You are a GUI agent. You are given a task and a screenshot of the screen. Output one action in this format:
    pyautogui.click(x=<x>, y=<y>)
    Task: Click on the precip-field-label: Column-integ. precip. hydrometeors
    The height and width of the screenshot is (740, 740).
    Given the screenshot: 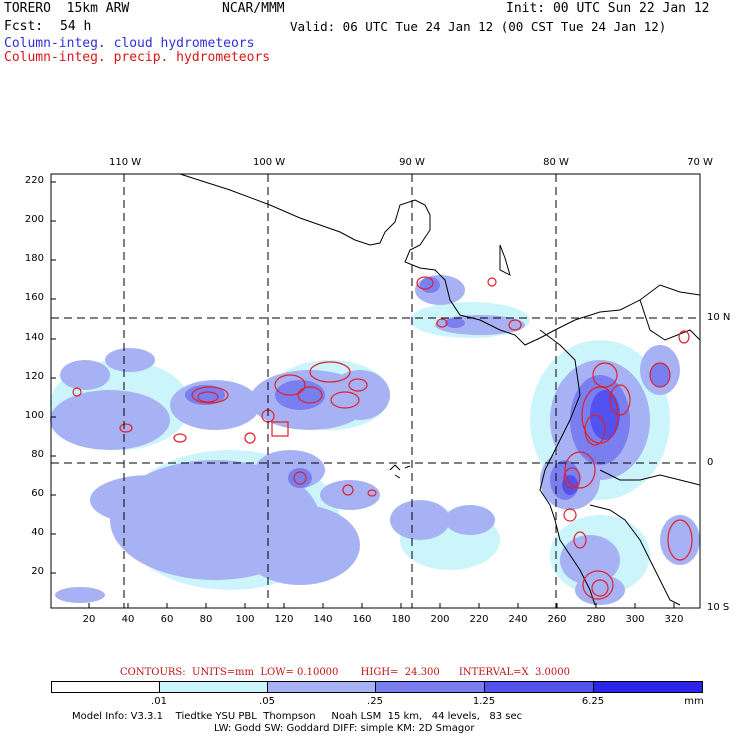 What is the action you would take?
    pyautogui.click(x=137, y=57)
    